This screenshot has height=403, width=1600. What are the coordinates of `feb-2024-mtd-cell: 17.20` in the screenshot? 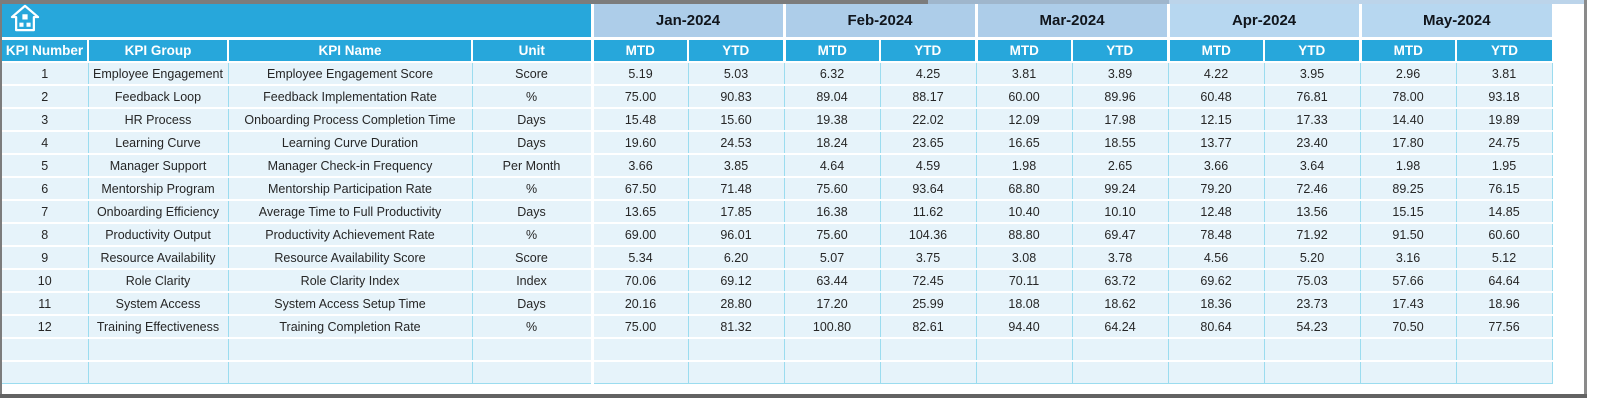 It's located at (831, 303).